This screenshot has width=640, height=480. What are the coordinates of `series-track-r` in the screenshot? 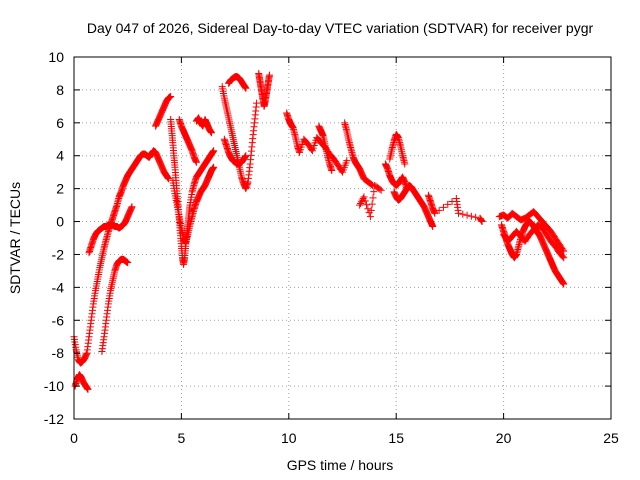 It's located at (396, 176).